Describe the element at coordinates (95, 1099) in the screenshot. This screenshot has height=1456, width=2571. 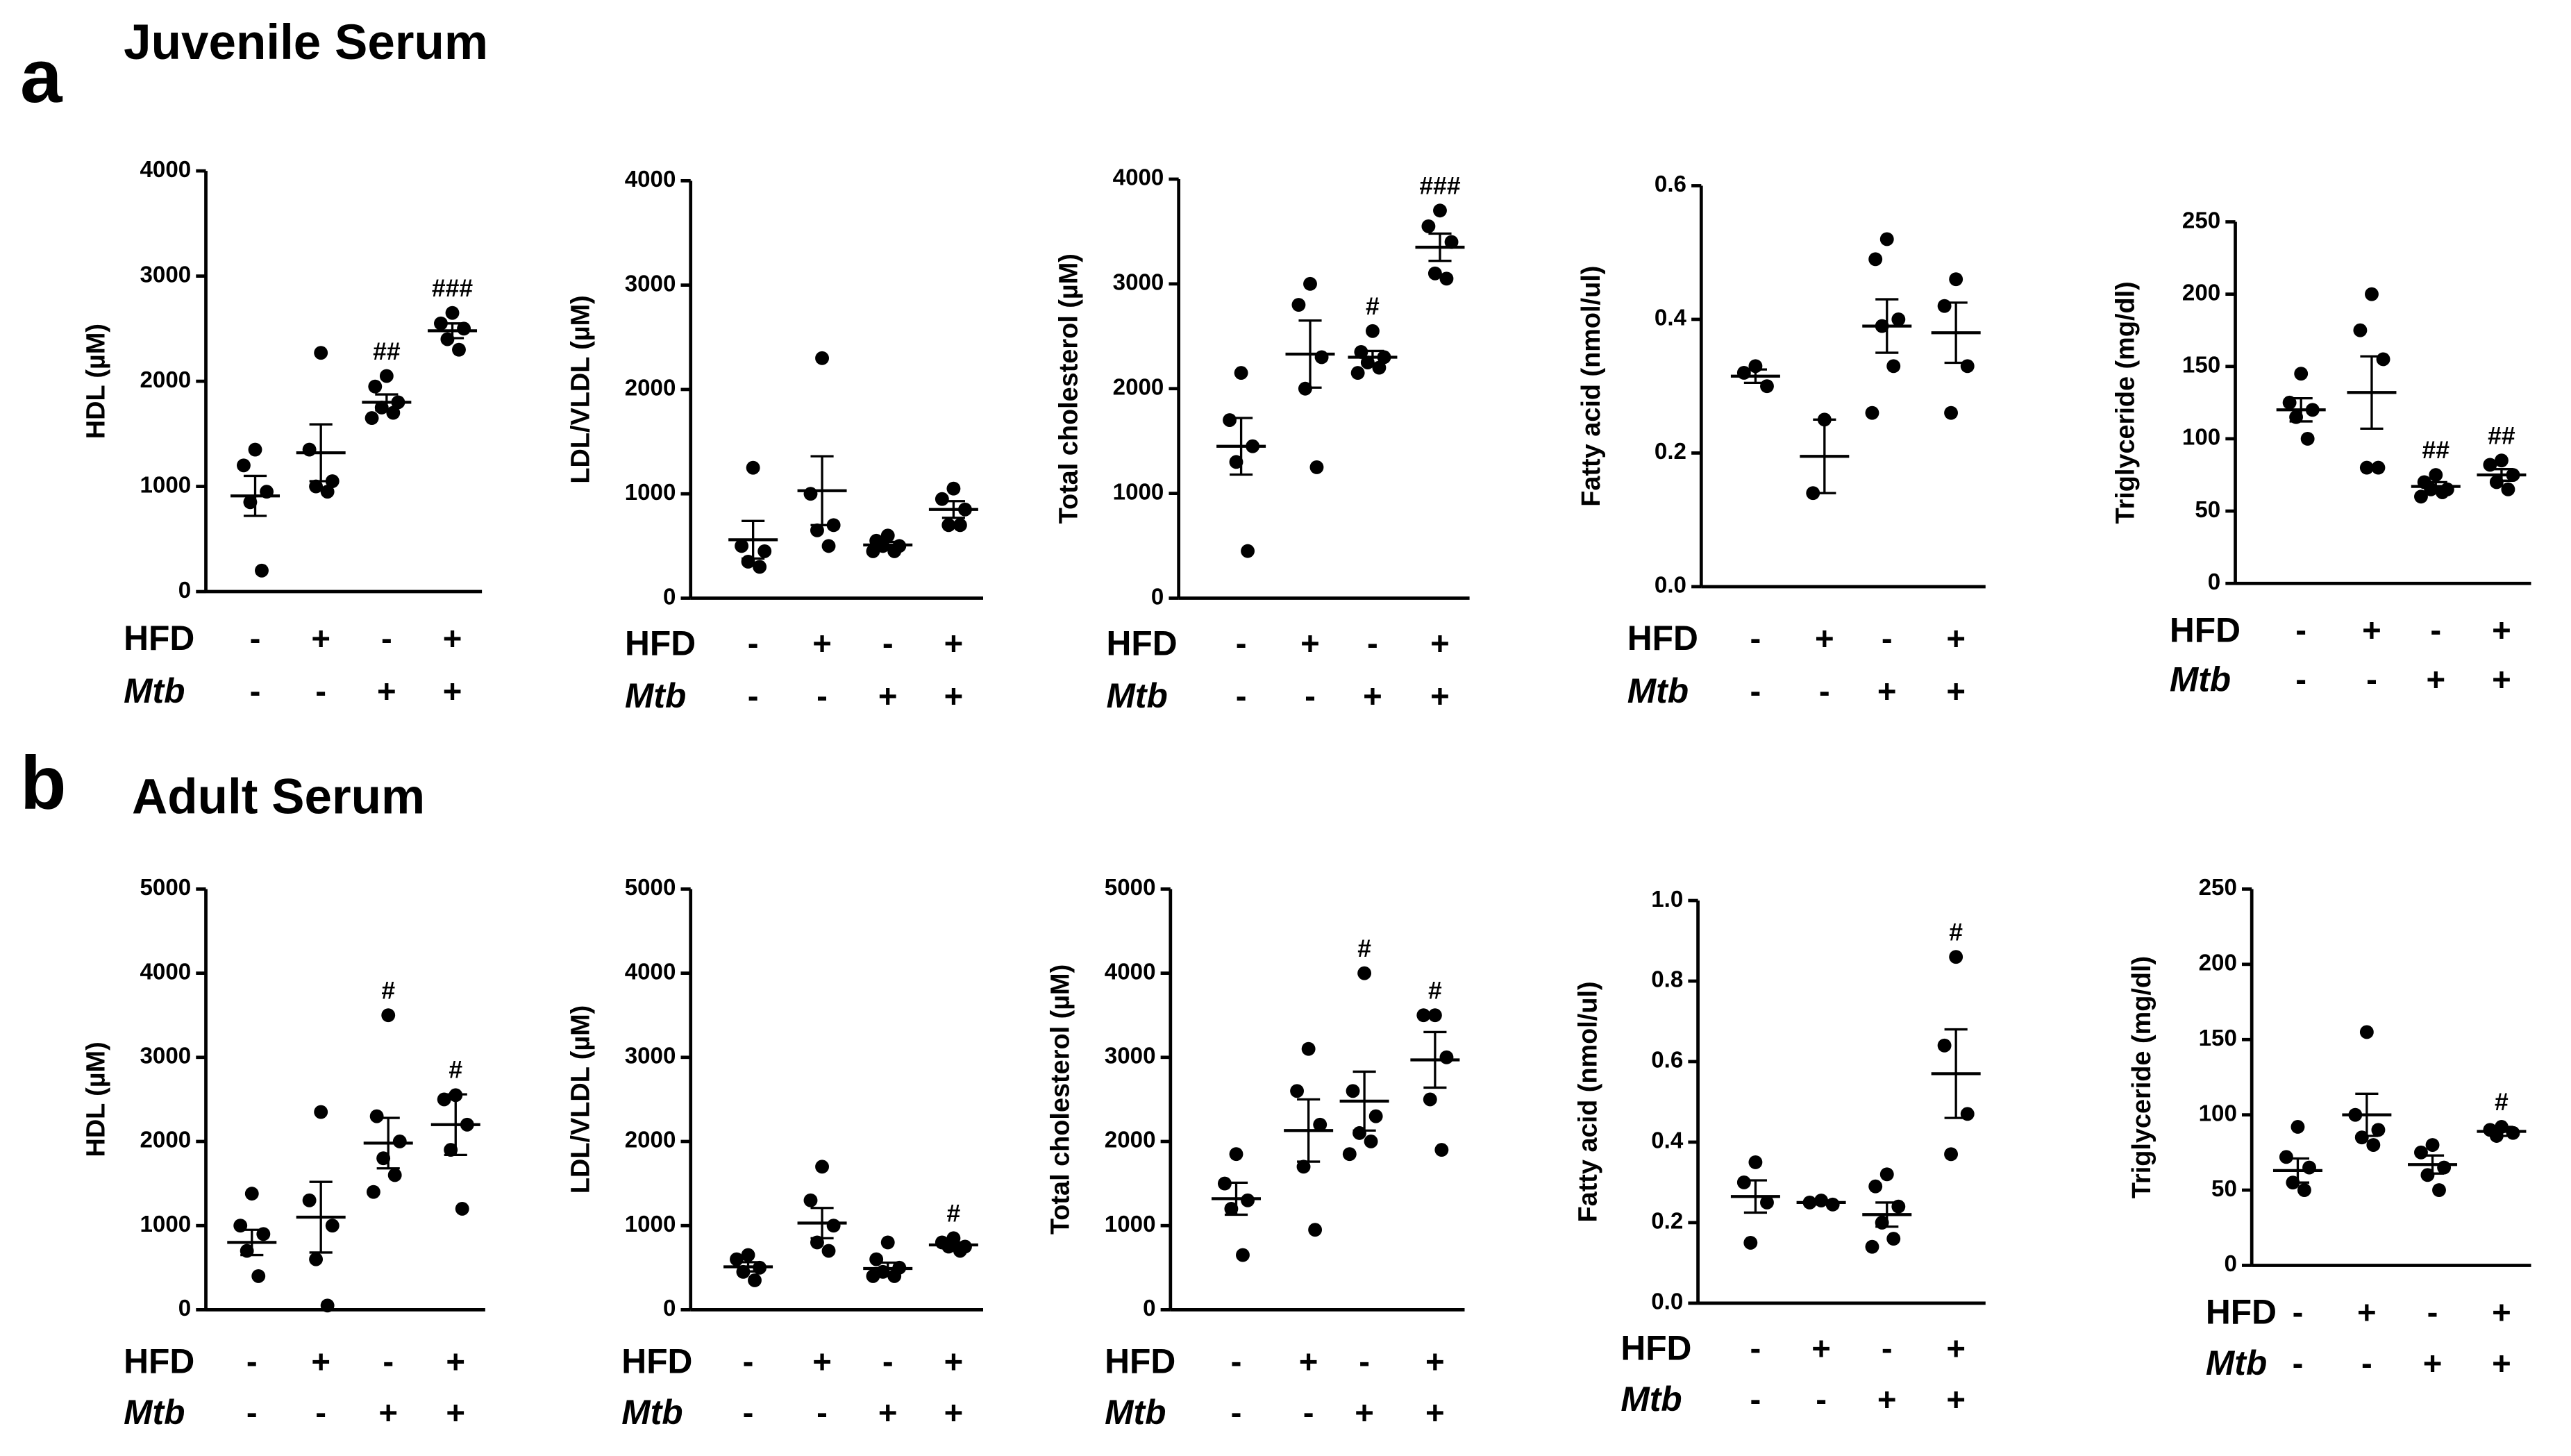
I see `y-axis-label: HDL (µM)` at that location.